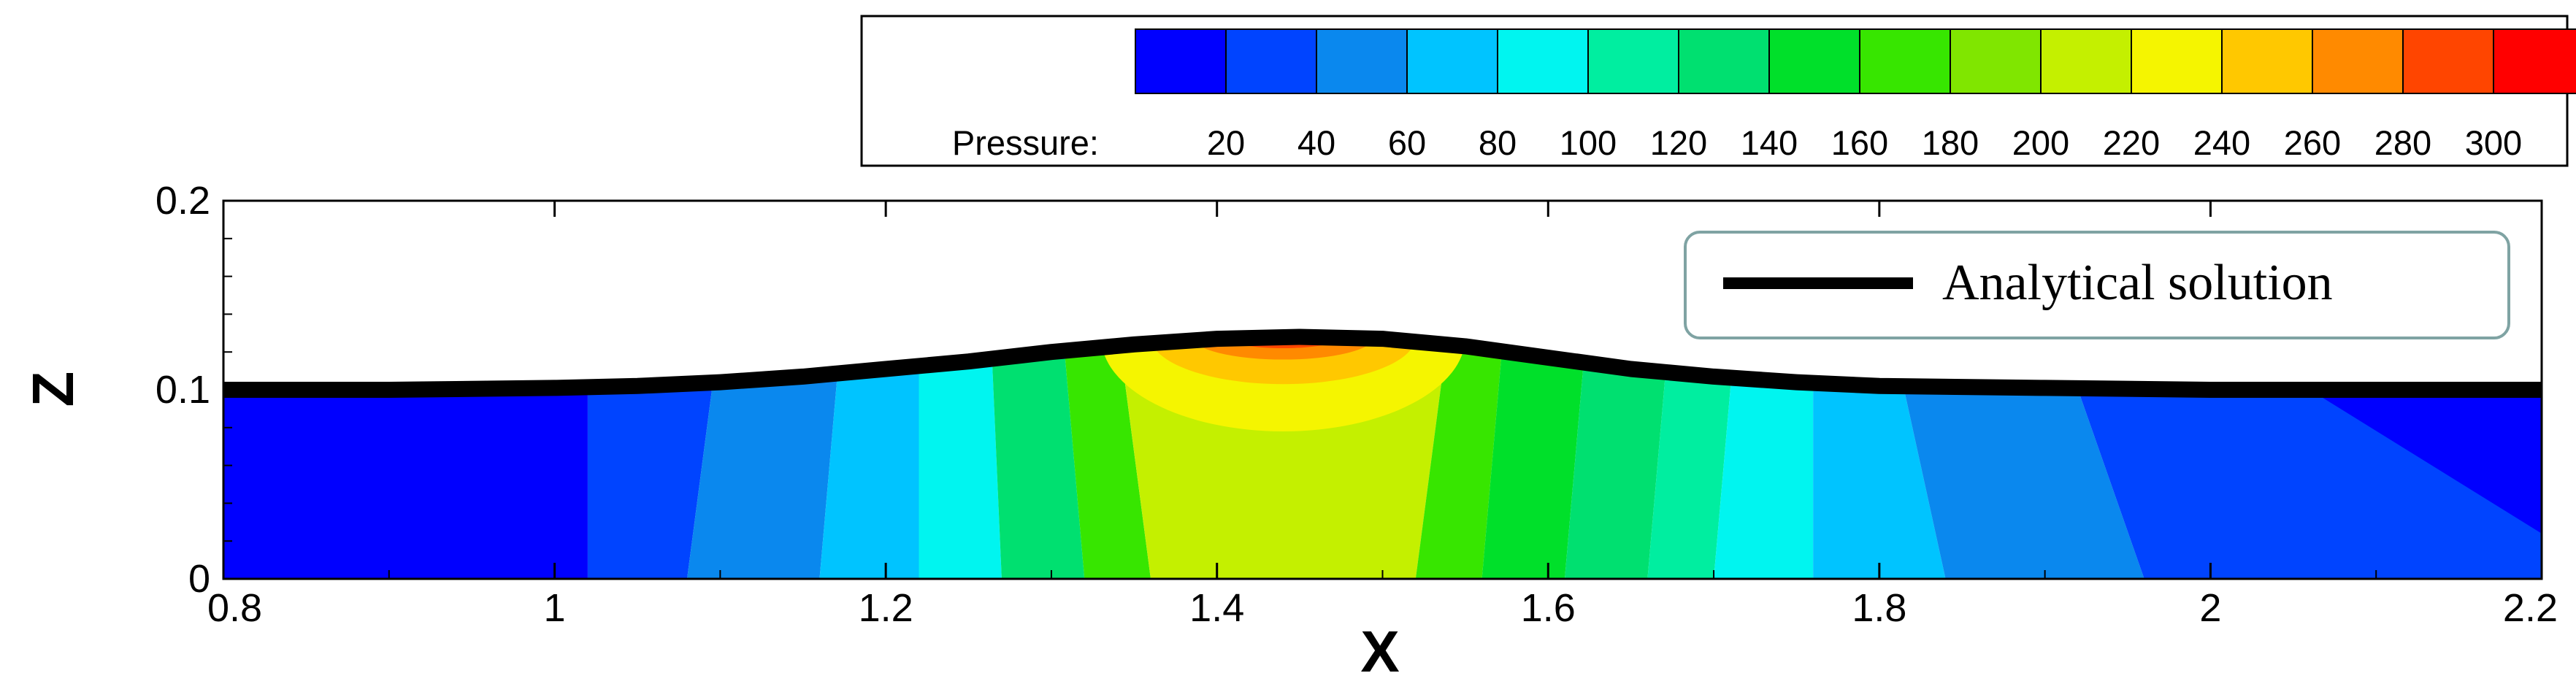 The height and width of the screenshot is (692, 2576). What do you see at coordinates (2210, 608) in the screenshot?
I see `x-tick-label: 2` at bounding box center [2210, 608].